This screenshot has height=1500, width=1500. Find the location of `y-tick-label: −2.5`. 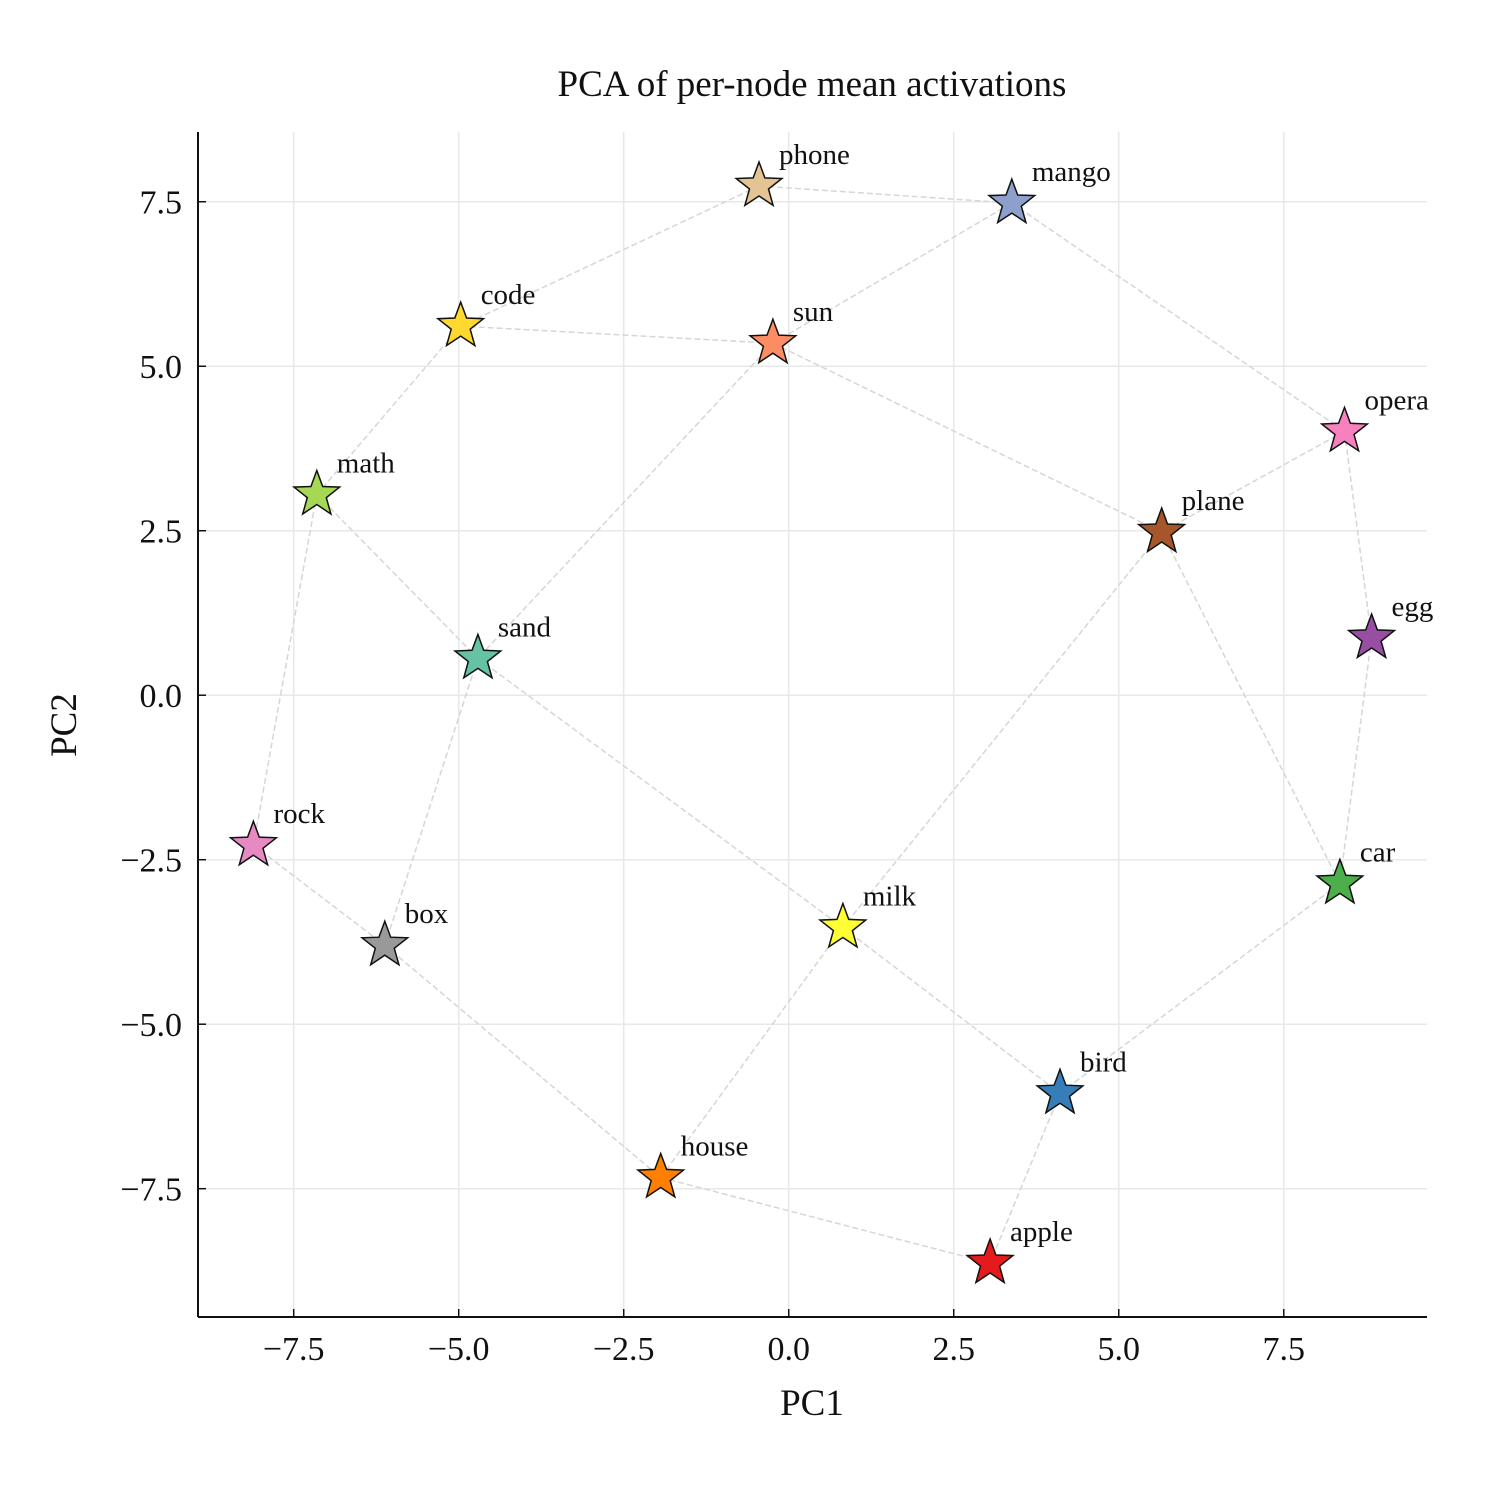

y-tick-label: −2.5 is located at coordinates (151, 861).